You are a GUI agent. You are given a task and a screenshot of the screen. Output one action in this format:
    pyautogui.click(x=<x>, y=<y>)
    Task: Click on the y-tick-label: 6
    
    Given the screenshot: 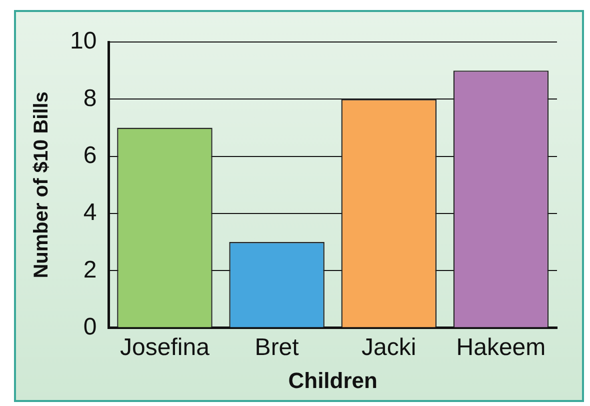 What is the action you would take?
    pyautogui.click(x=90, y=155)
    